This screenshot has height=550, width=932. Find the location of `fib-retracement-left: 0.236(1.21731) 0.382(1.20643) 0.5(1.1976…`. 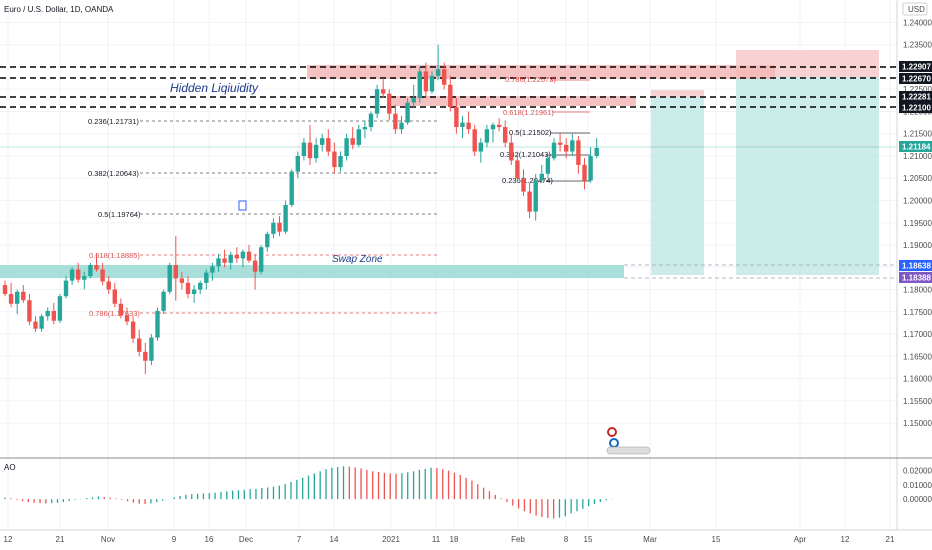

fib-retracement-left: 0.236(1.21731) 0.382(1.20643) 0.5(1.1976… is located at coordinates (262, 217).